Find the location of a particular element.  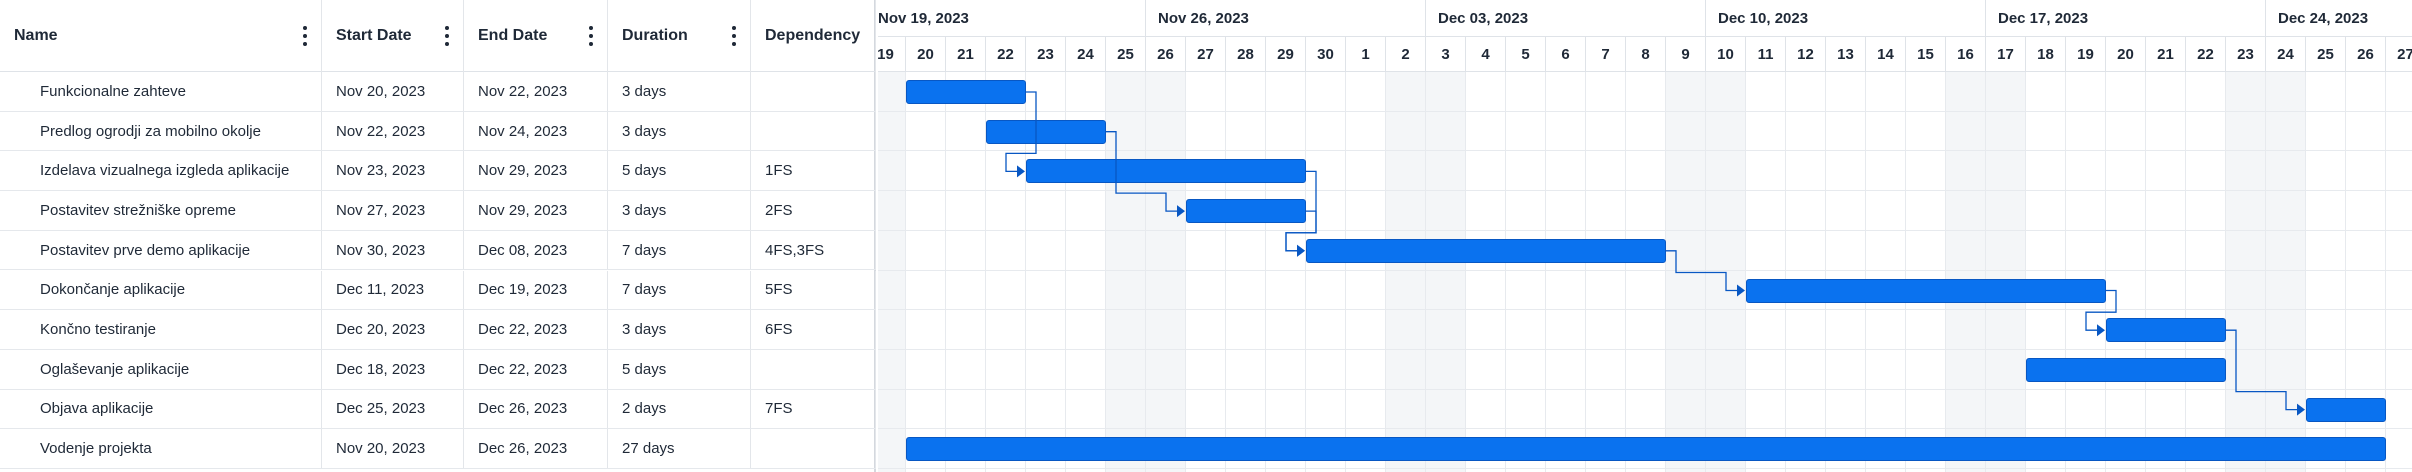

day-header: 21 is located at coordinates (2166, 54).